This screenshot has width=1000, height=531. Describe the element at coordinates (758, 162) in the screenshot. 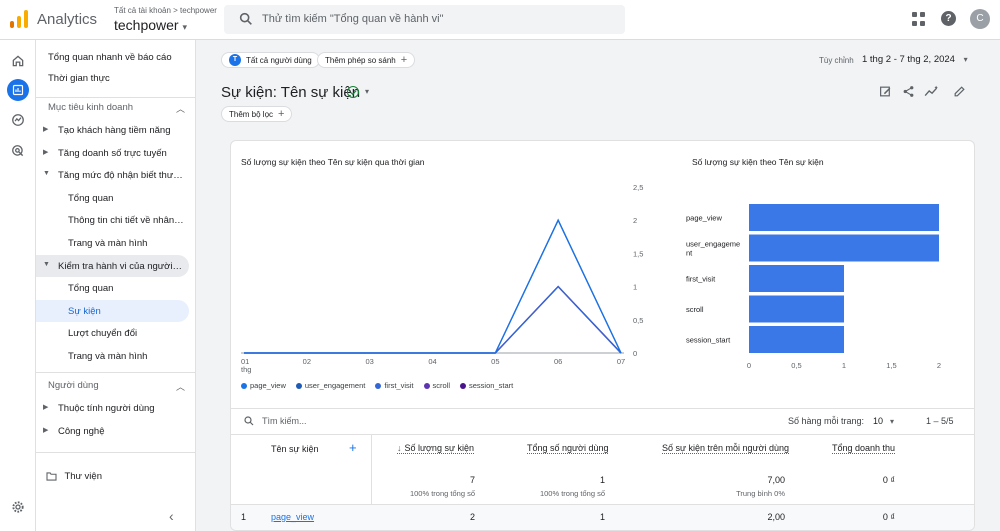

I see `bar-chart-title: Số lượng sự kiện theo Tên sự kiện` at that location.